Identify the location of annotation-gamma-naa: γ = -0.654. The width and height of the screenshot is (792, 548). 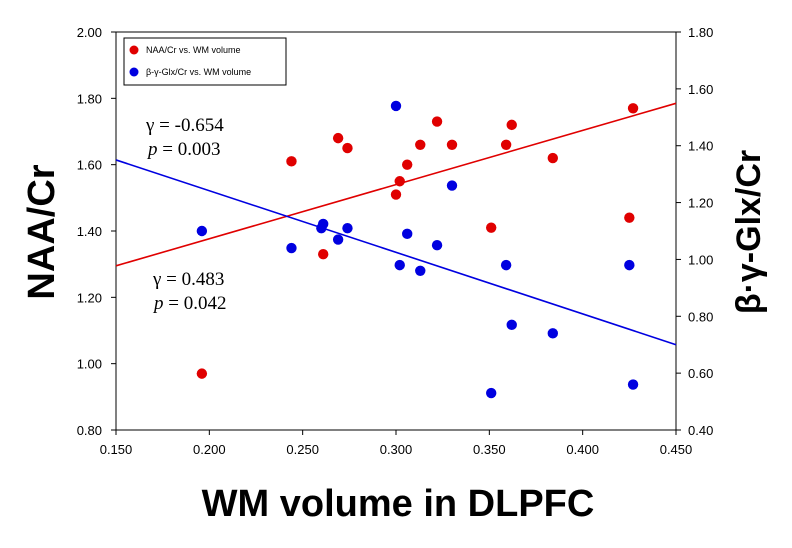
(184, 125).